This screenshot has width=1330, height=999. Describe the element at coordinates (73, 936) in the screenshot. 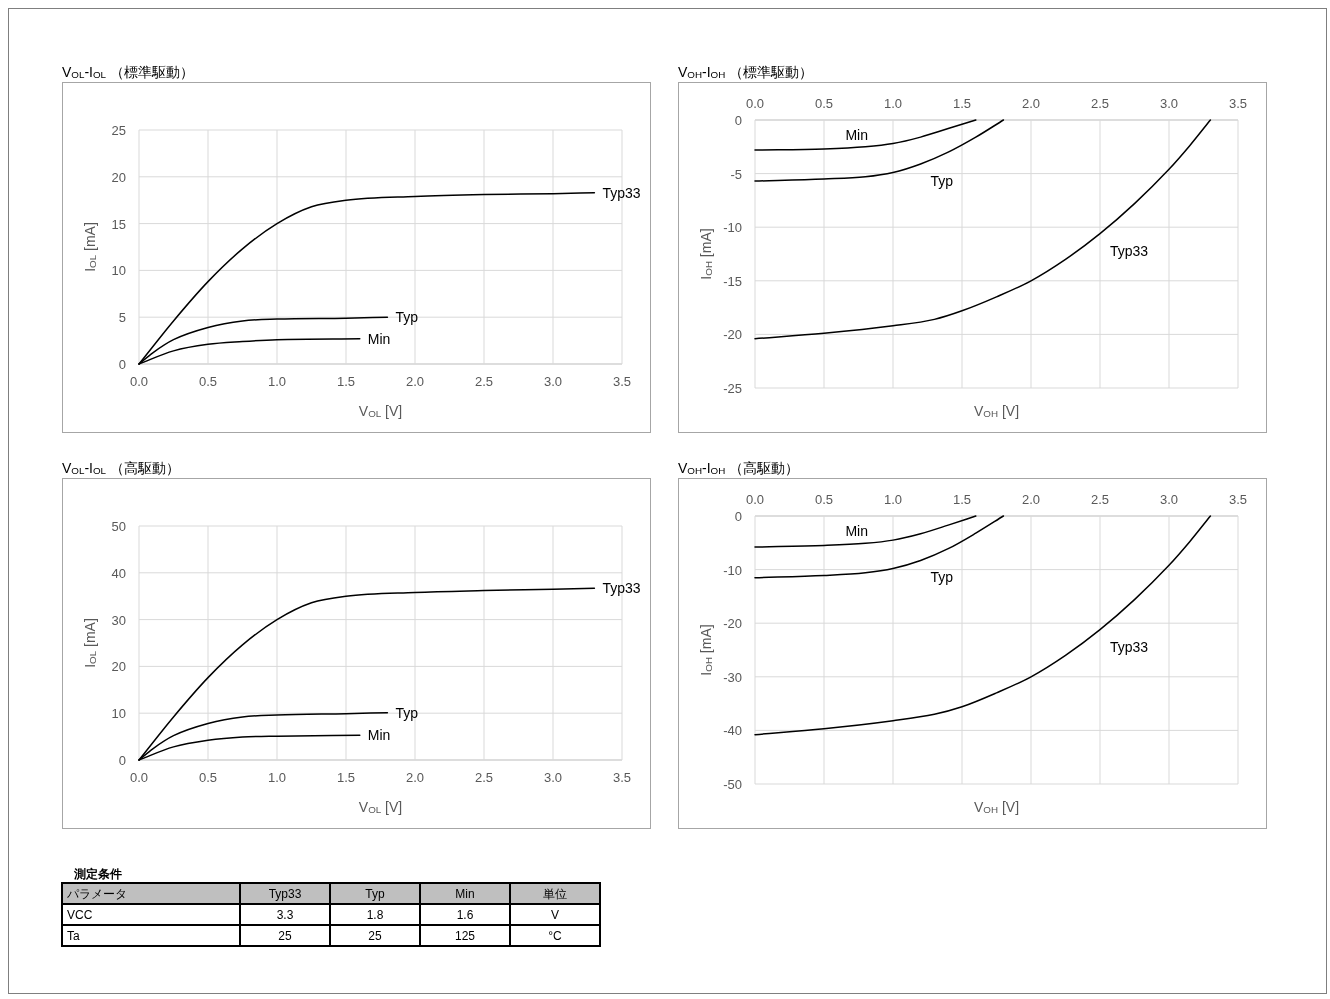

I see `text: Ta` at that location.